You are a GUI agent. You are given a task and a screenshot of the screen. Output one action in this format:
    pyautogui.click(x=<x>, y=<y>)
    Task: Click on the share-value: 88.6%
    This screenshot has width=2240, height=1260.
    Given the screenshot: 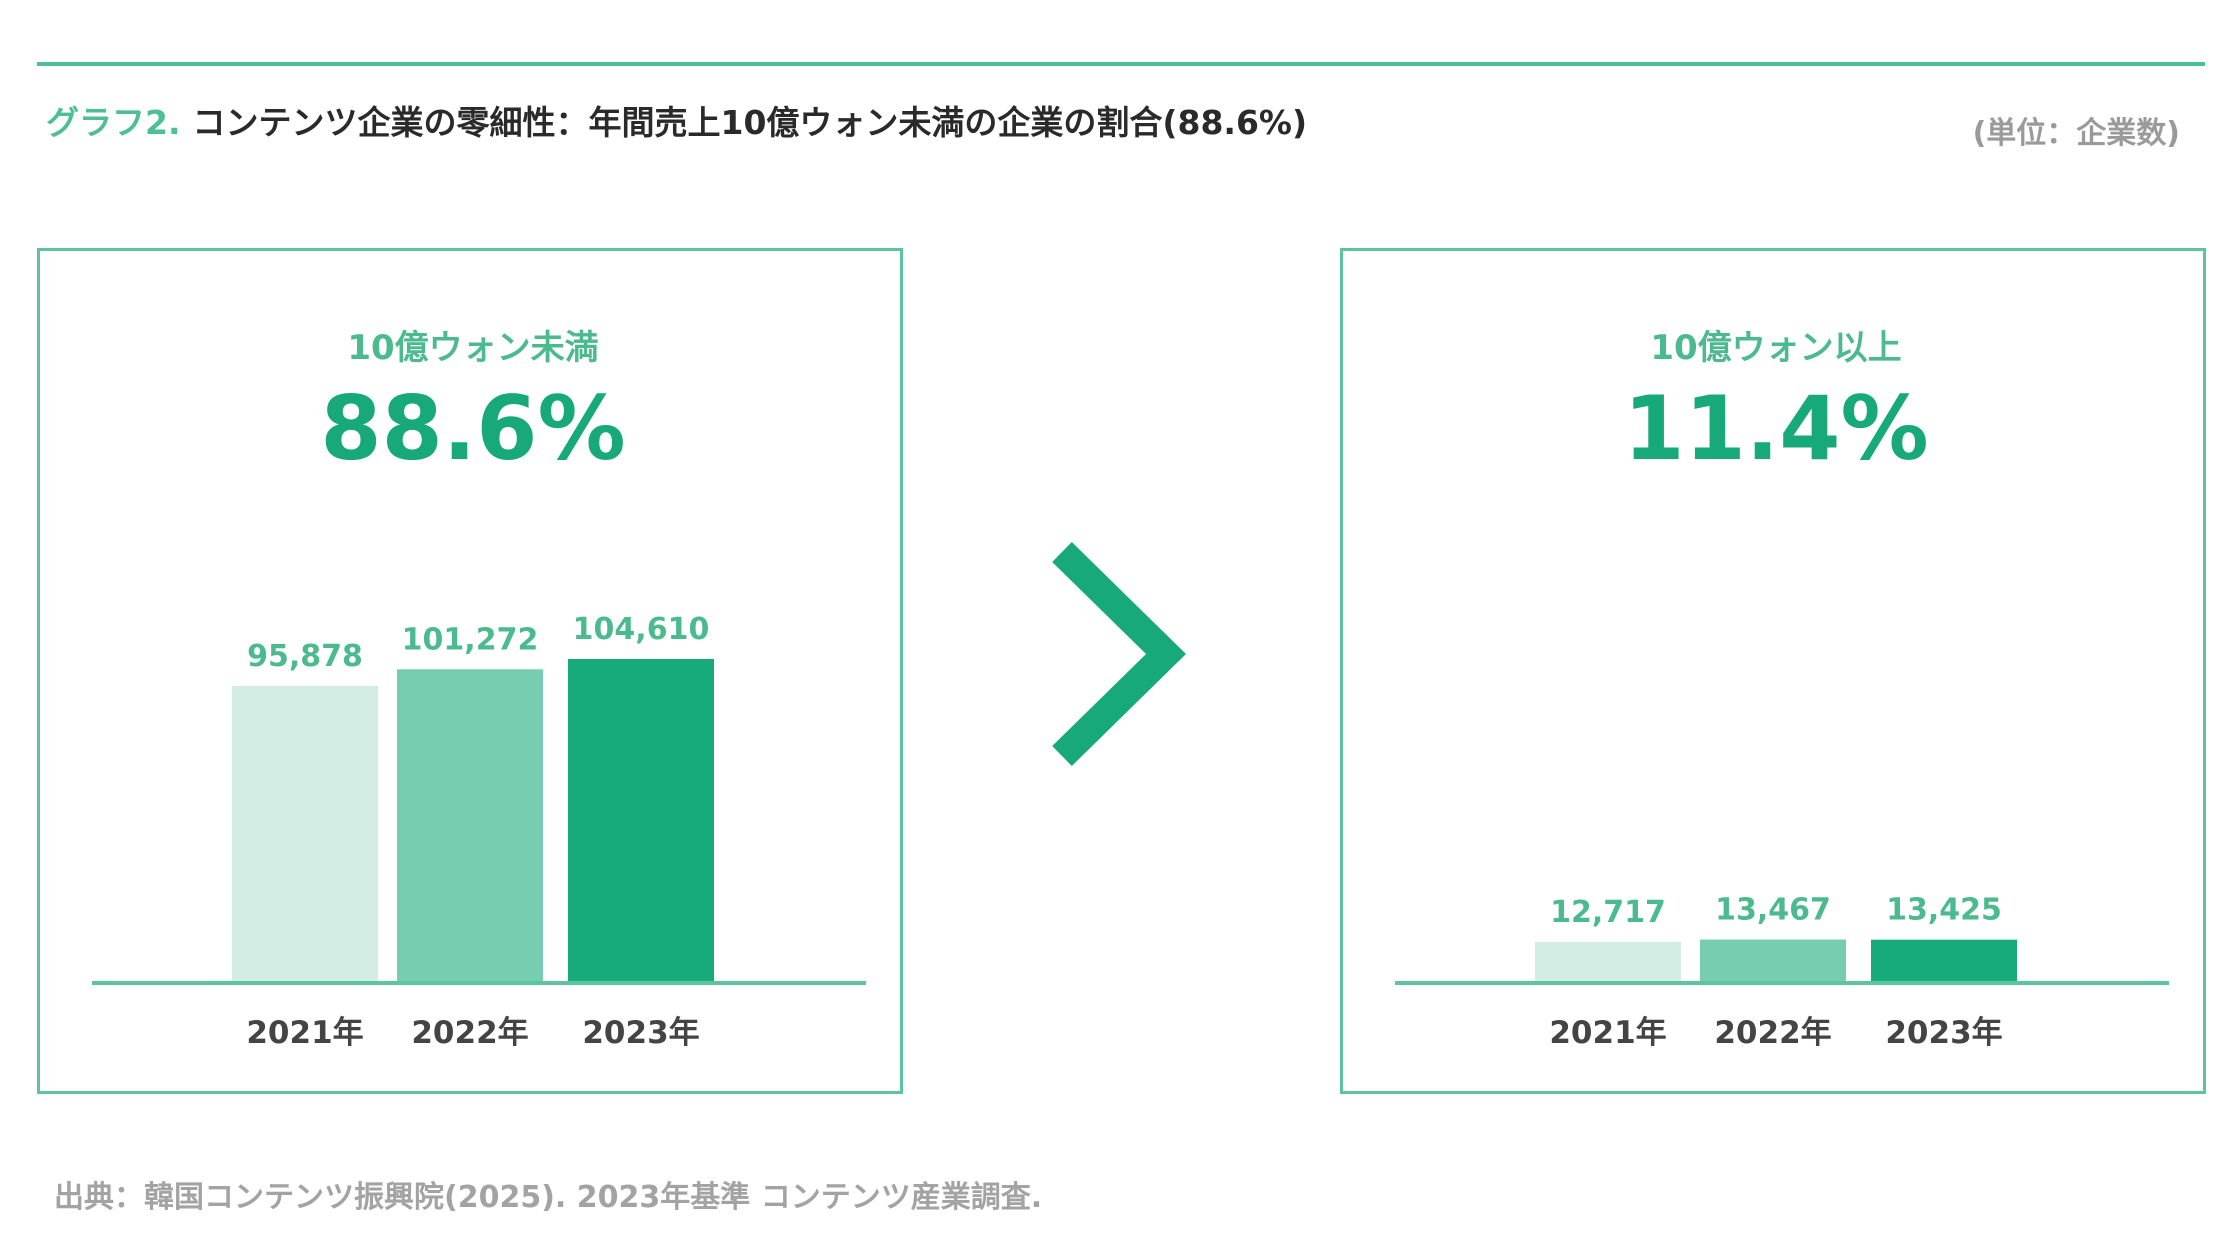 What is the action you would take?
    pyautogui.click(x=472, y=428)
    